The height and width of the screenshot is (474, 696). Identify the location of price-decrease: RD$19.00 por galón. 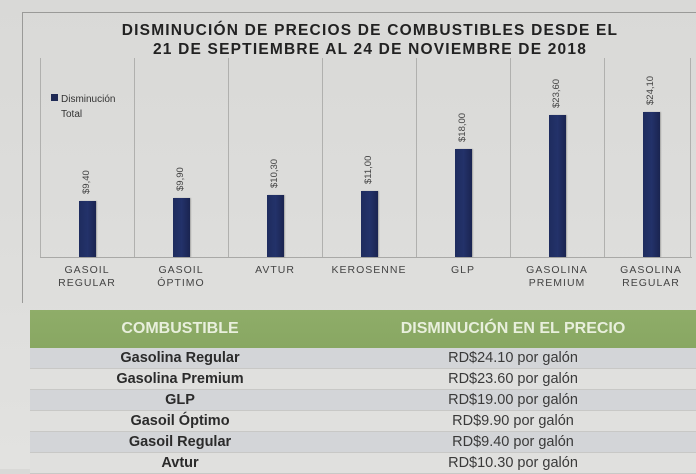
(513, 400).